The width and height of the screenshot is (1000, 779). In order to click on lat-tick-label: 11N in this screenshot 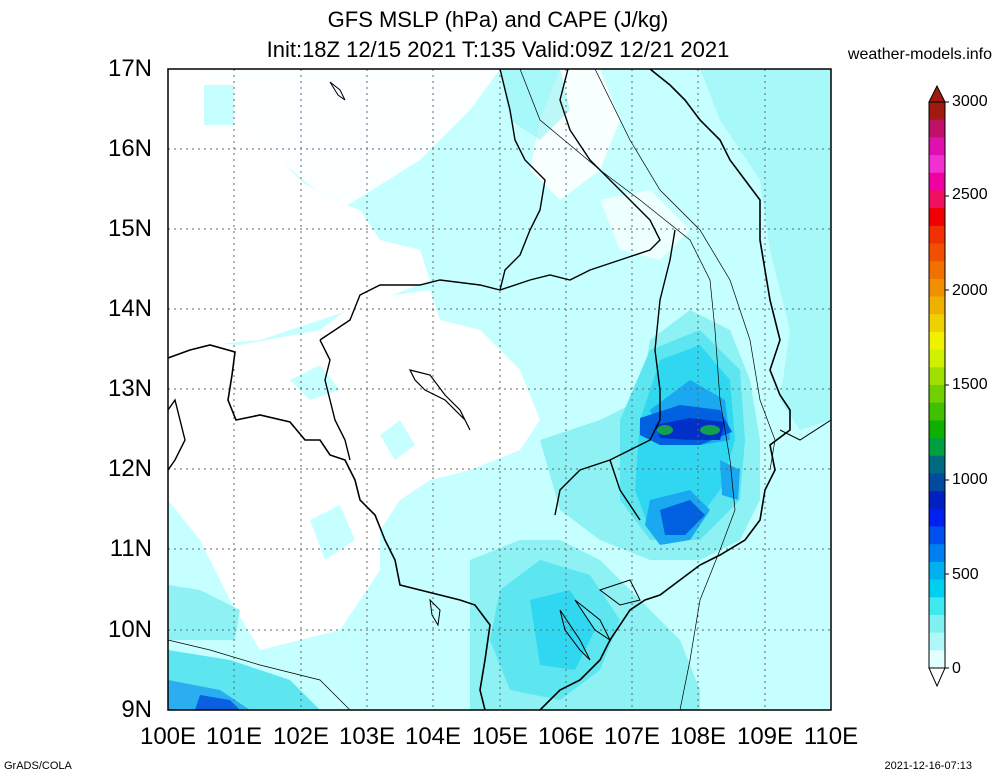, I will do `click(130, 548)`.